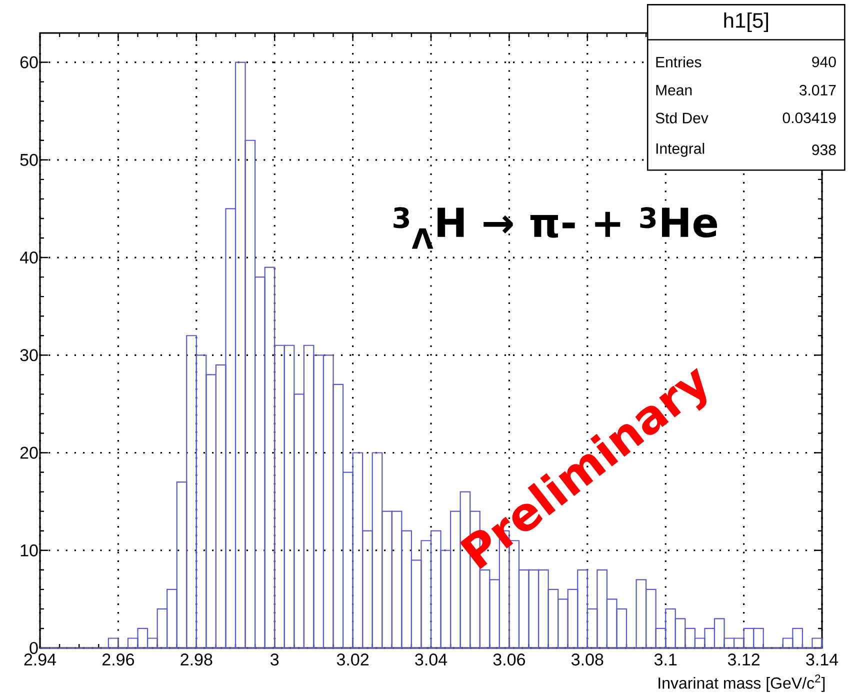 The height and width of the screenshot is (698, 858). I want to click on x-tick-label: 3.1, so click(665, 660).